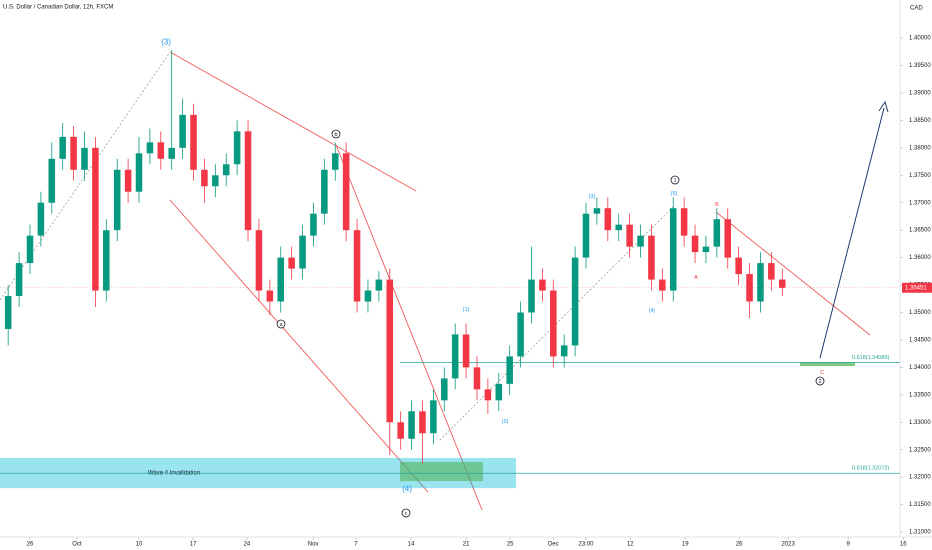 The height and width of the screenshot is (550, 932). What do you see at coordinates (920, 66) in the screenshot?
I see `y-tick-label: 1.39500` at bounding box center [920, 66].